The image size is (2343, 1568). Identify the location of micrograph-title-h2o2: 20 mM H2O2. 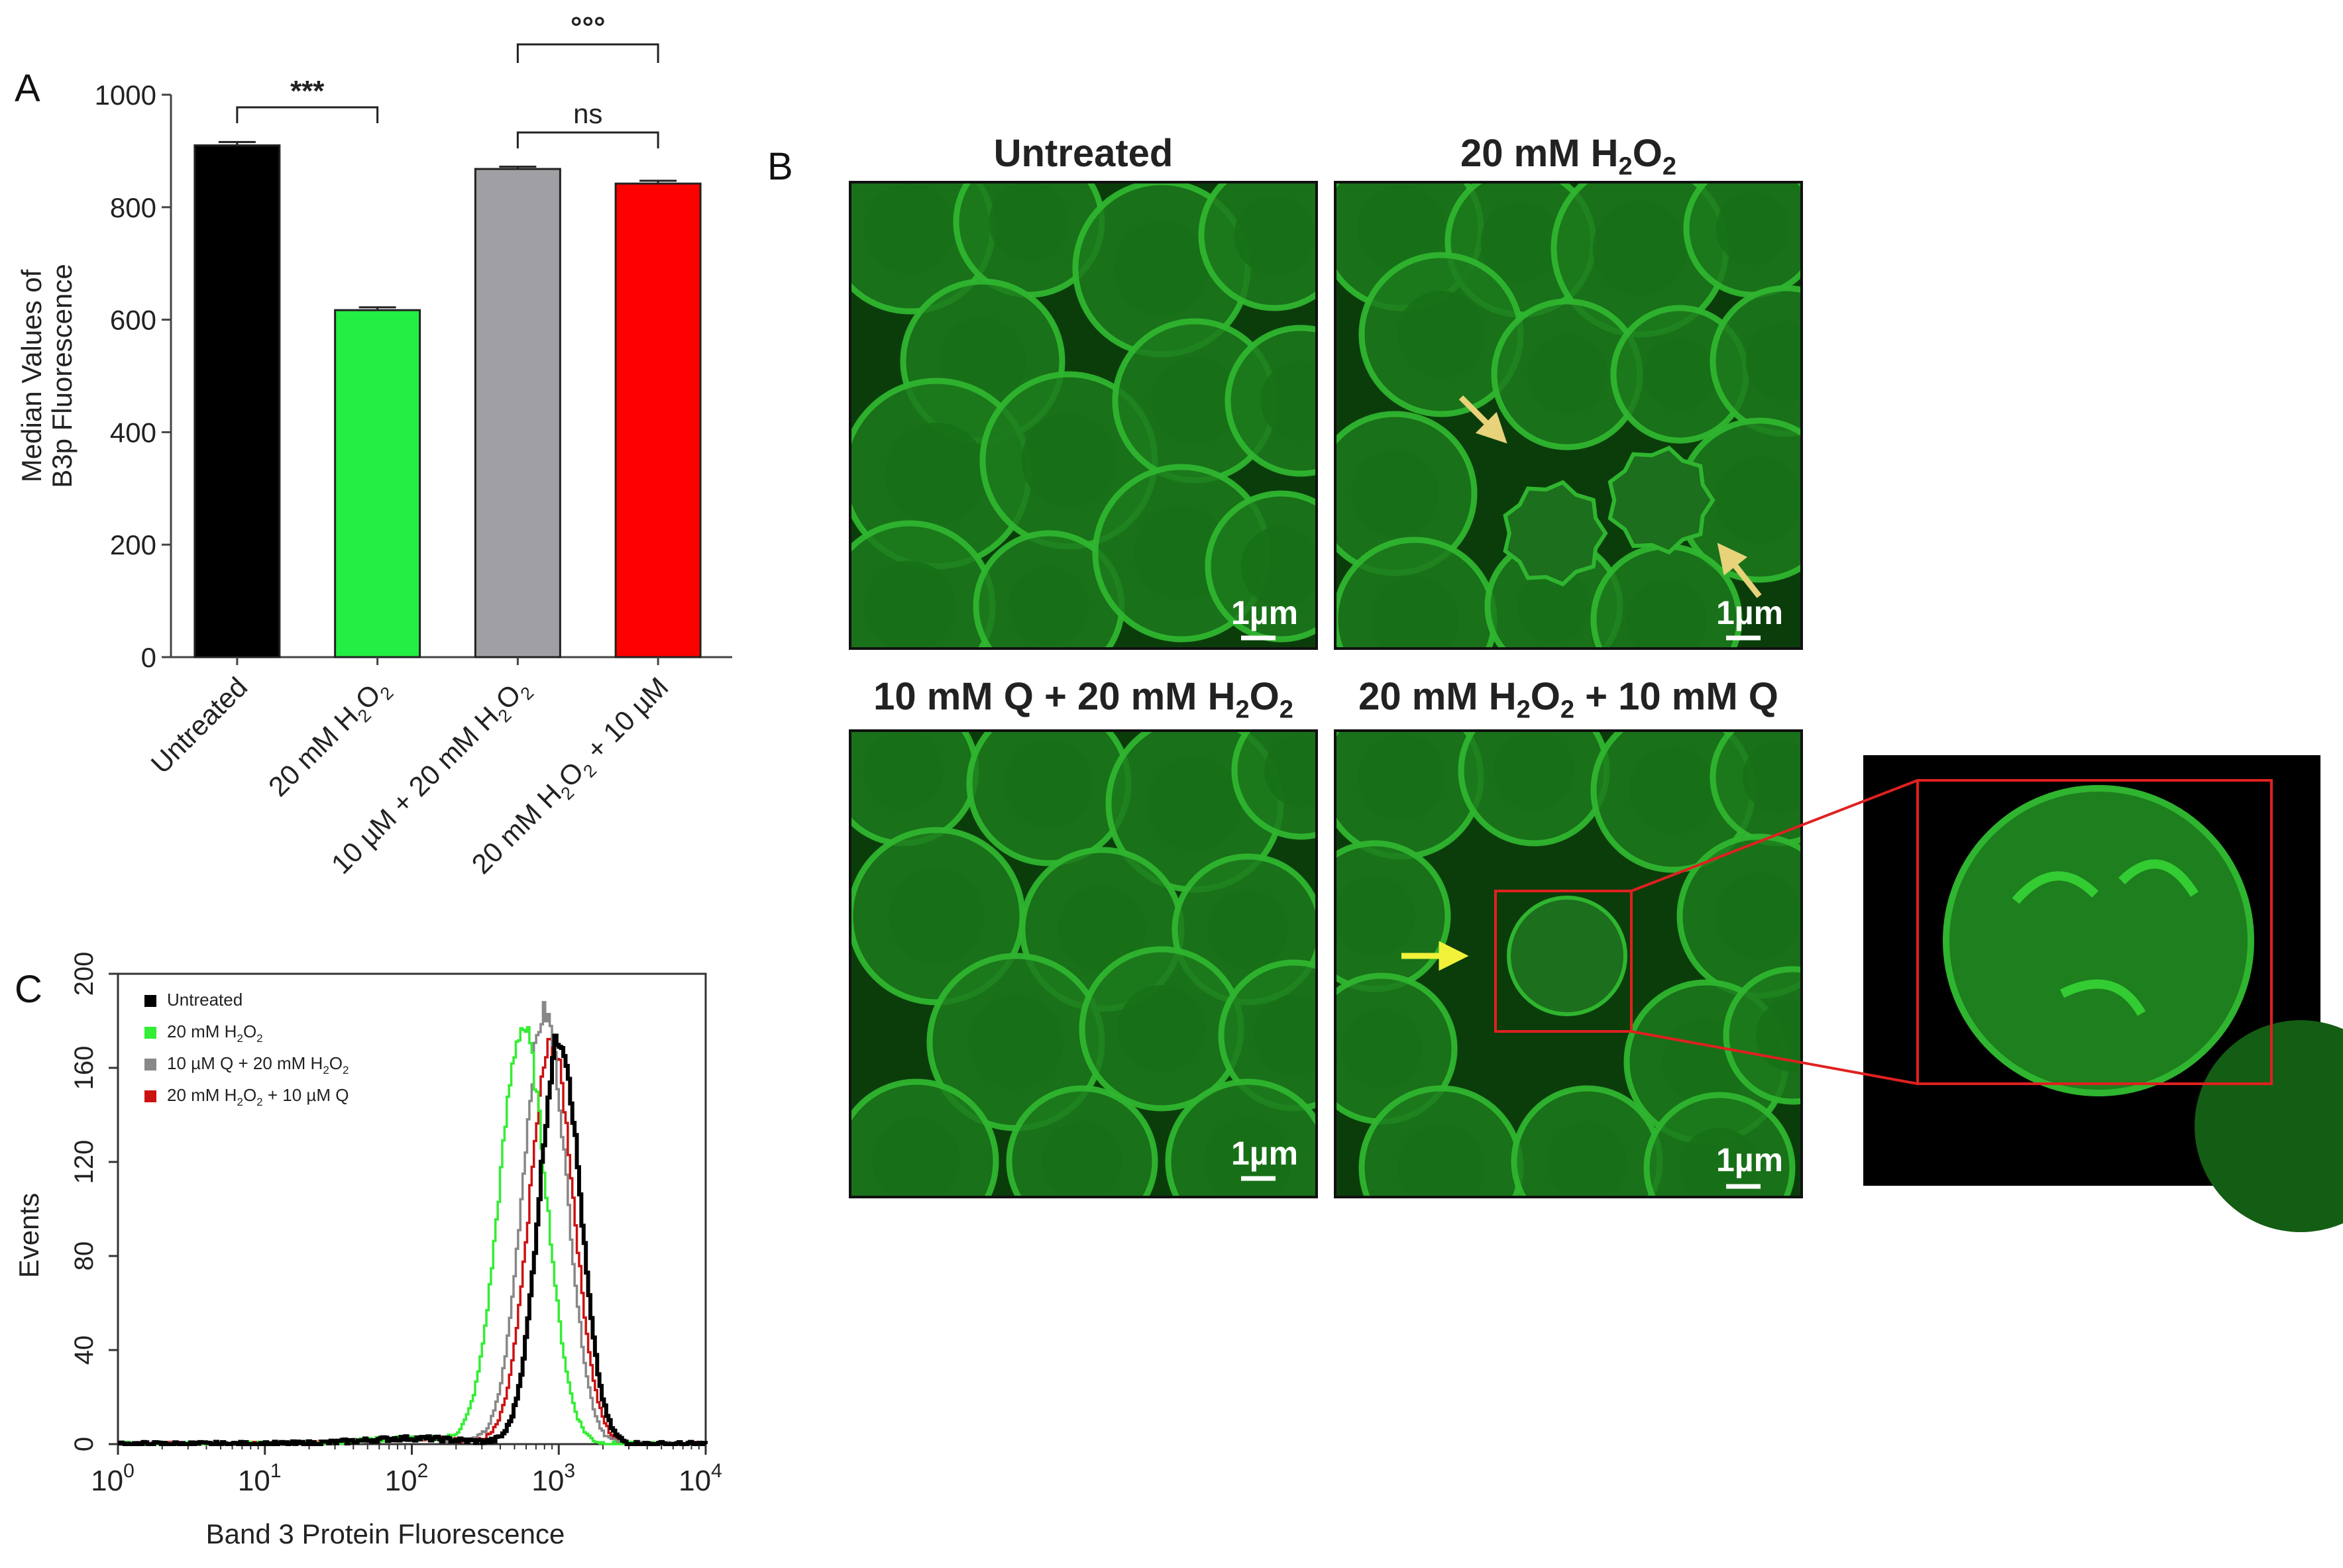
(1568, 156).